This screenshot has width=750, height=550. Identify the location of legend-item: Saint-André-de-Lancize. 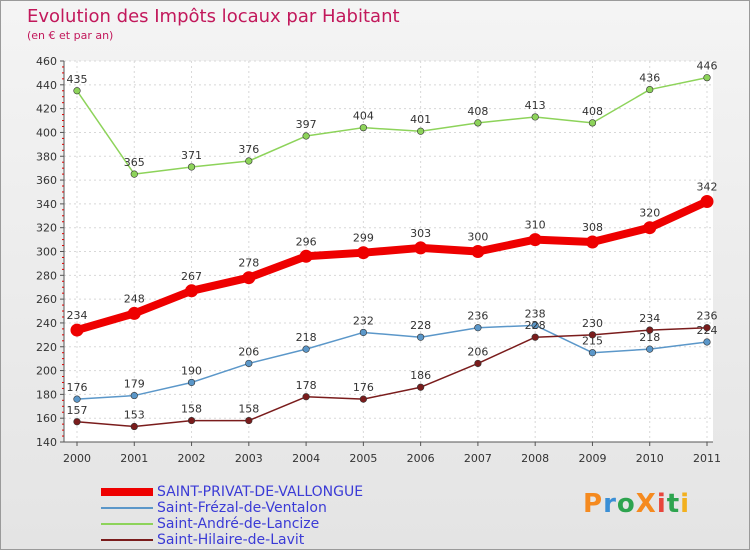
(232, 524).